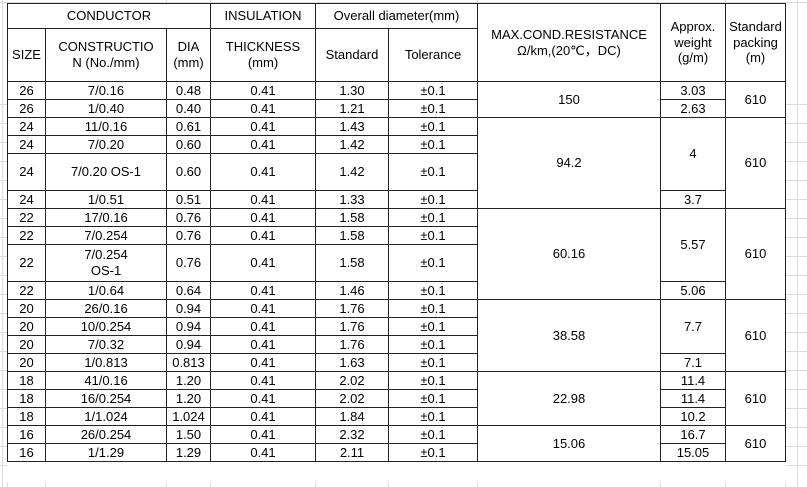 Image resolution: width=807 pixels, height=487 pixels. I want to click on weight-cell: 15.05, so click(693, 452).